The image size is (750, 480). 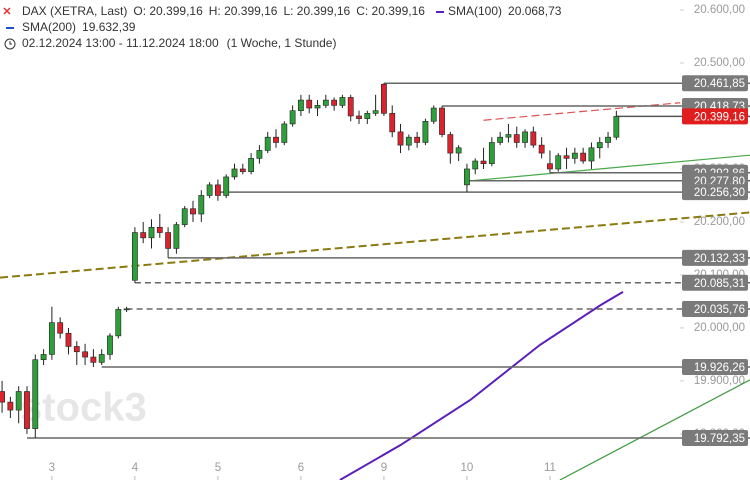 What do you see at coordinates (475, 11) in the screenshot?
I see `indicator-name: SMA(100)` at bounding box center [475, 11].